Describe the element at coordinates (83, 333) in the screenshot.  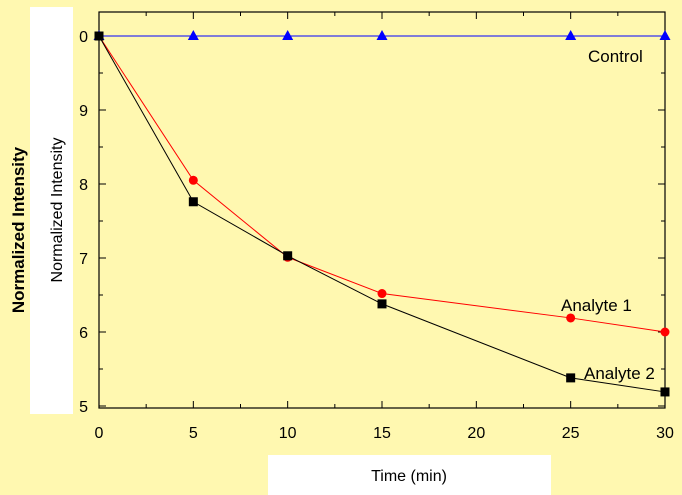
I see `y-tick-label: 6` at that location.